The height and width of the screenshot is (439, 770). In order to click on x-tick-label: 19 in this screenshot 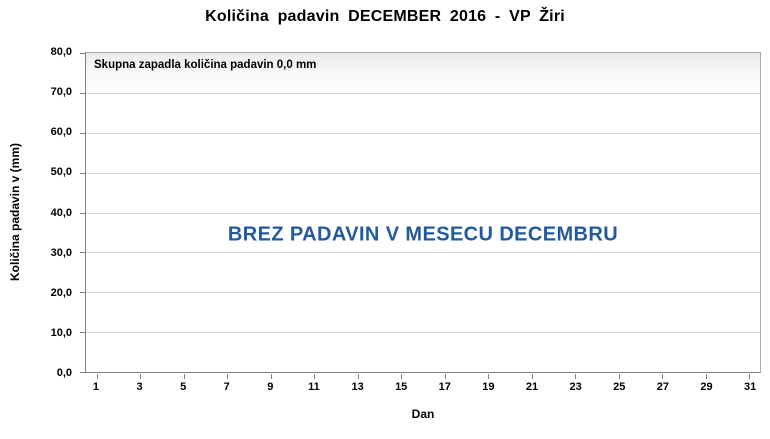, I will do `click(488, 387)`.